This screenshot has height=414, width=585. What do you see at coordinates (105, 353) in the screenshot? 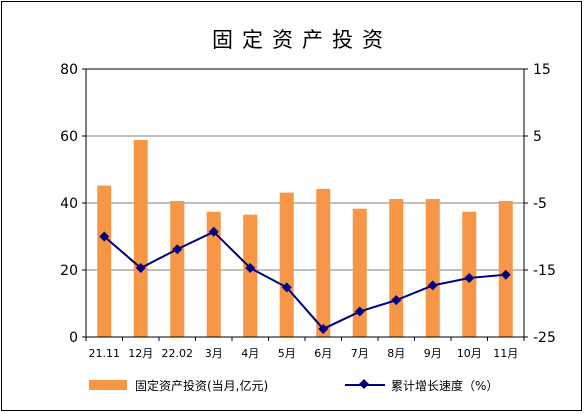
I see `x-tick-label: 21.11` at bounding box center [105, 353].